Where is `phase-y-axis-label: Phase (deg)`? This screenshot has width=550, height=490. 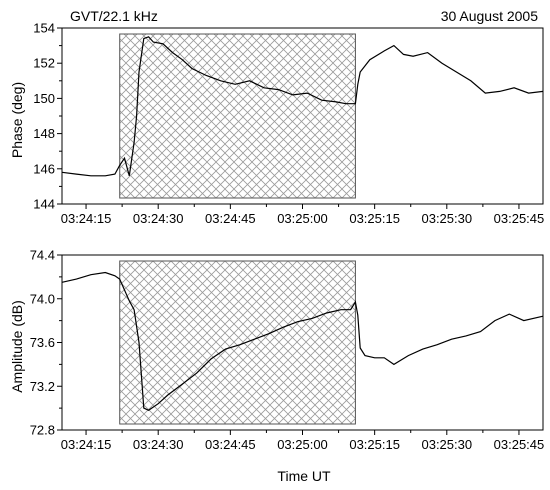
phase-y-axis-label: Phase (deg) is located at coordinates (17, 120).